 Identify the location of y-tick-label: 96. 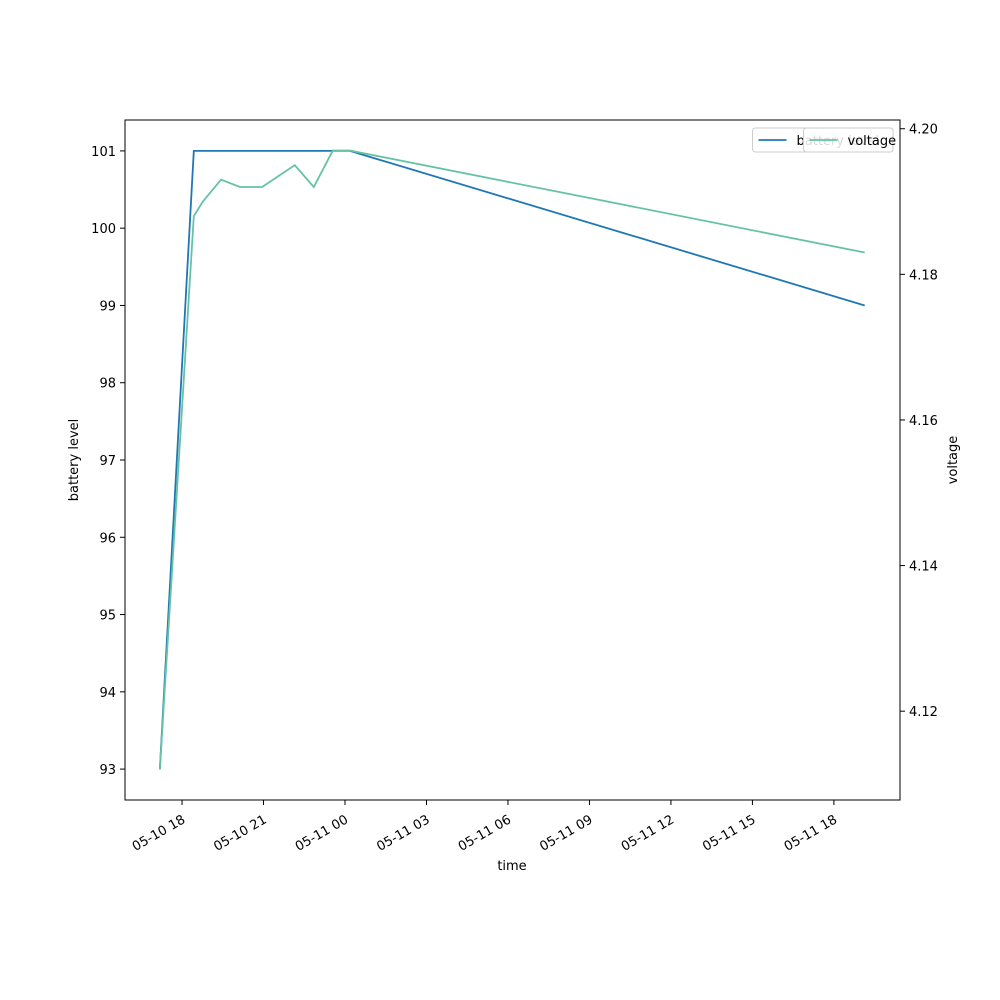
(107, 538).